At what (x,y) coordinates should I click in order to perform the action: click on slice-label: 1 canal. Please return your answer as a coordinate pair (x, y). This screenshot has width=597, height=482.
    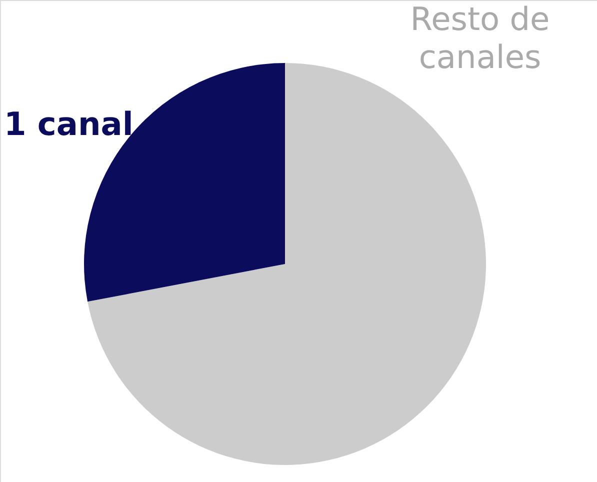
    Looking at the image, I should click on (69, 124).